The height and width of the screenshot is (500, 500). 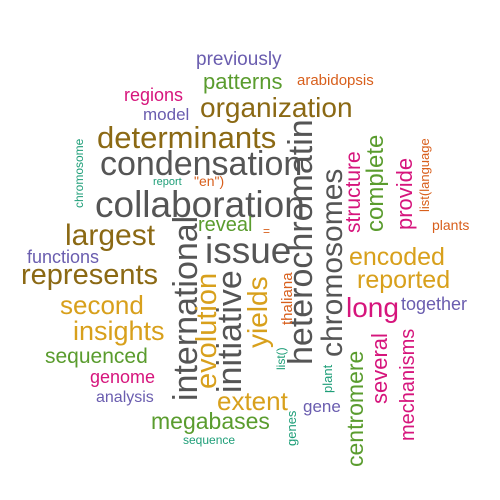 I want to click on word-genes: genes, so click(x=291, y=428).